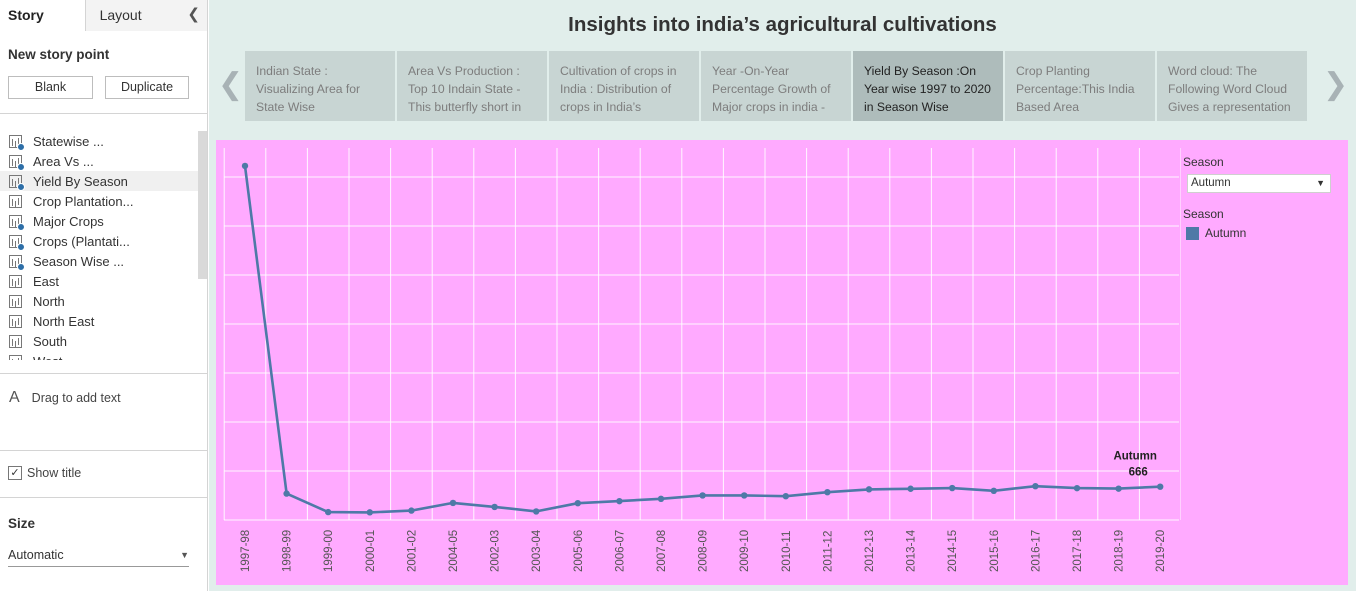 This screenshot has width=1356, height=591. What do you see at coordinates (953, 551) in the screenshot?
I see `x-tick-label: 2014-15` at bounding box center [953, 551].